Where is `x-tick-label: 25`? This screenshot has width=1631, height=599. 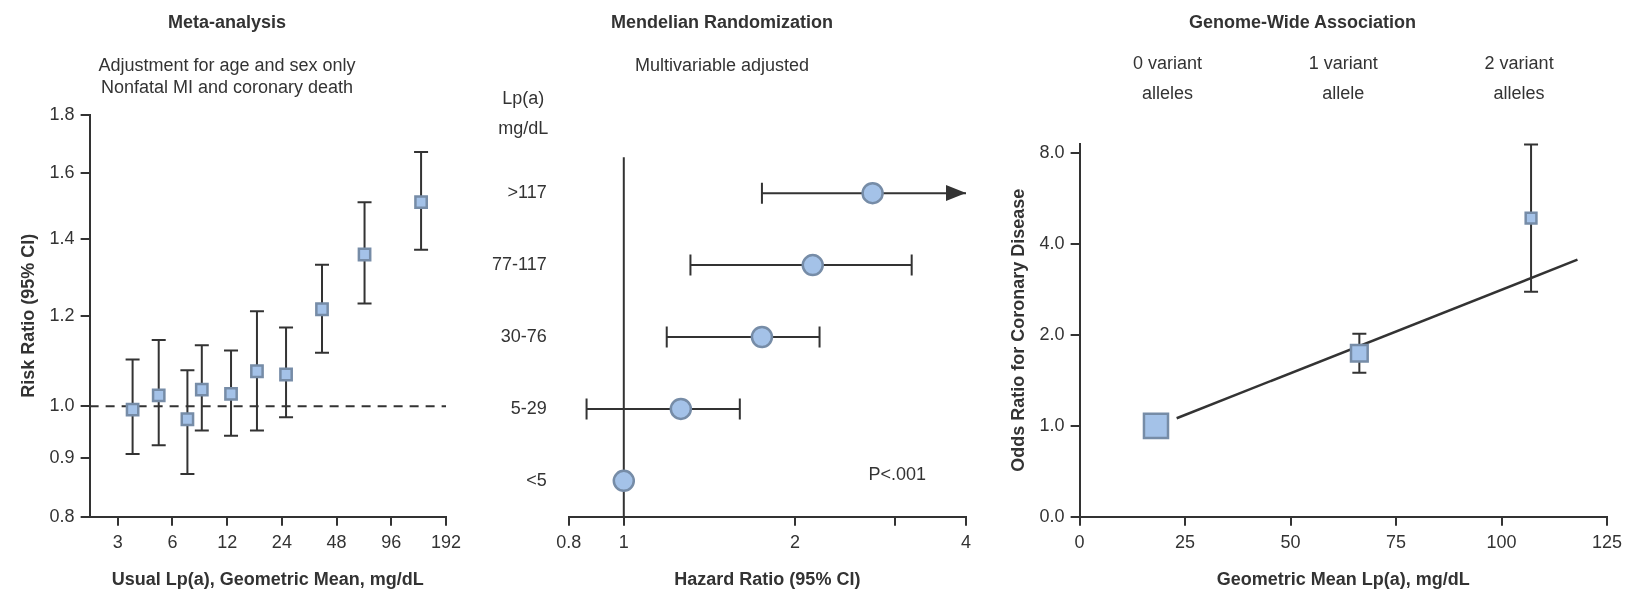 x-tick-label: 25 is located at coordinates (1185, 541).